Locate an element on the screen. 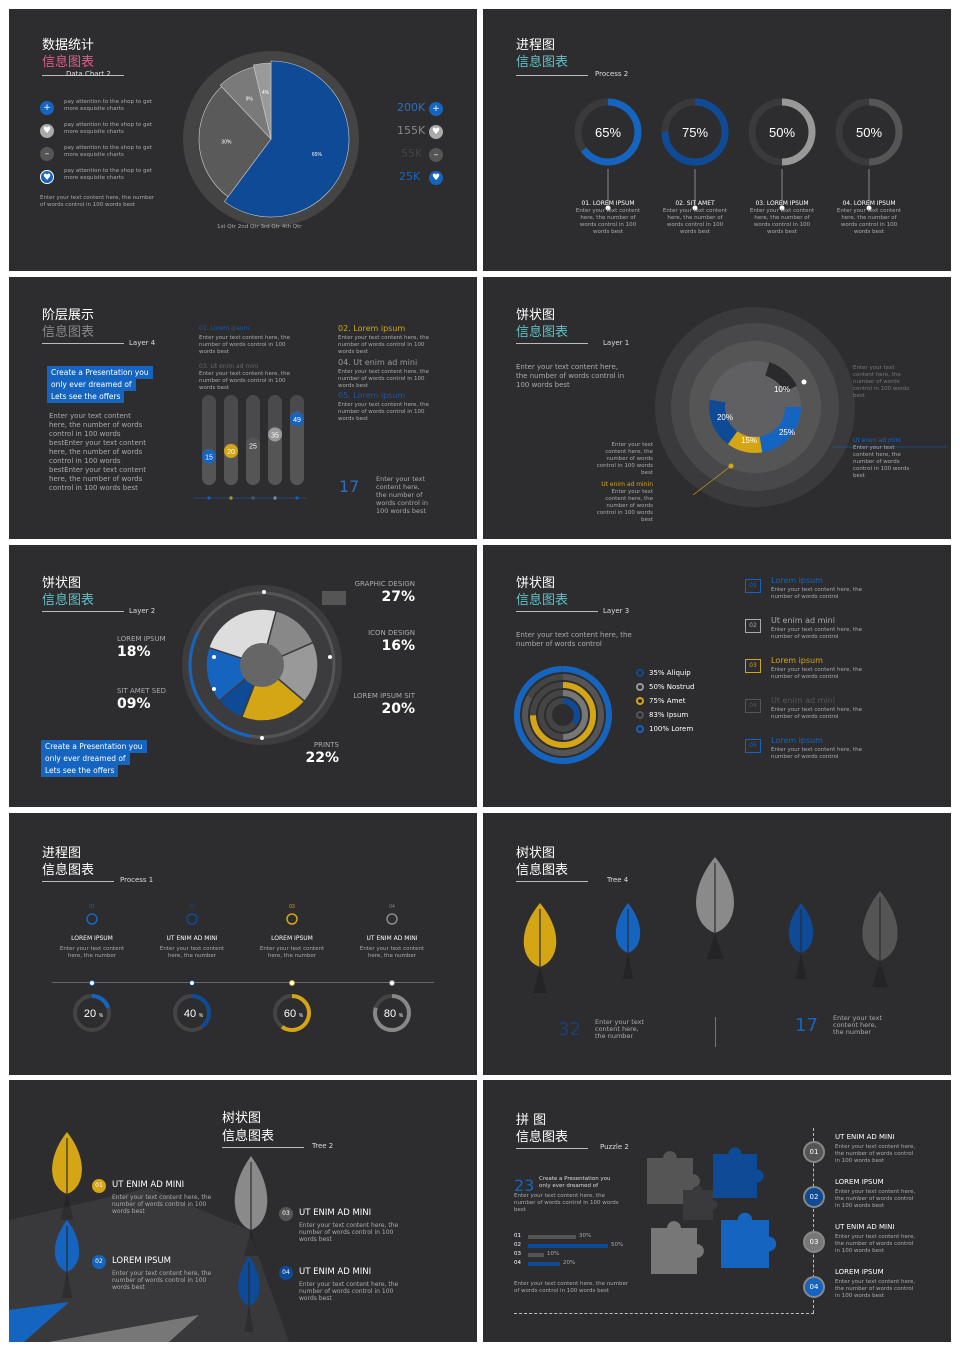 This screenshot has width=960, height=1352. bar-value: 35 is located at coordinates (275, 436).